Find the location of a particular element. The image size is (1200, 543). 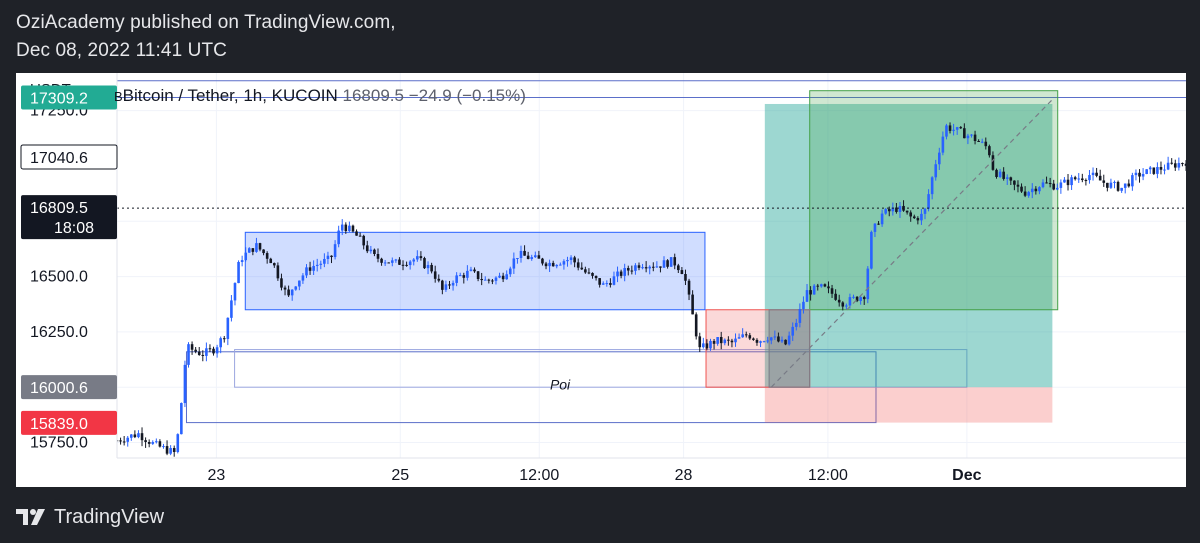

price-badge-countdown: 18:08 is located at coordinates (74, 228).